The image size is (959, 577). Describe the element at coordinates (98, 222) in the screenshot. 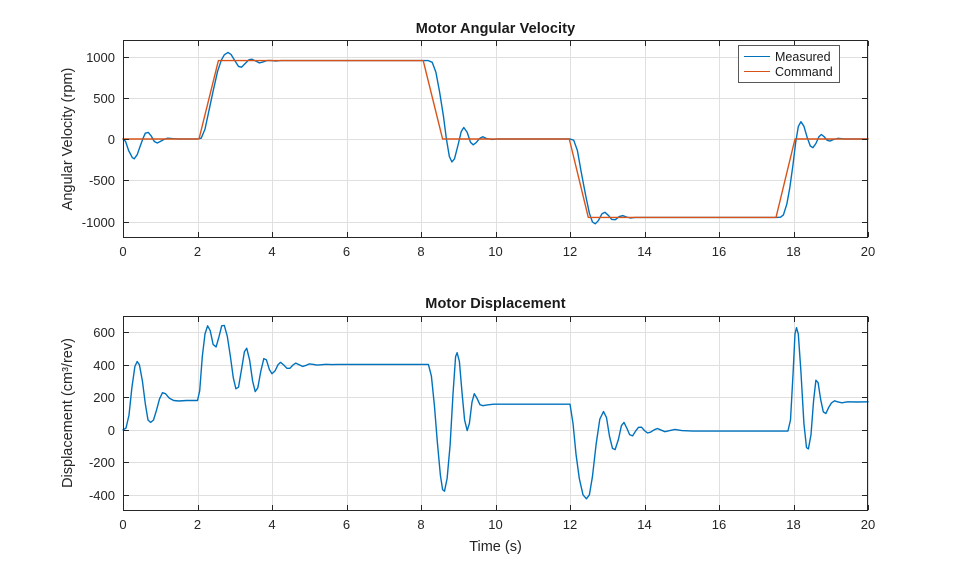

I see `y-tick-label: -1000` at that location.